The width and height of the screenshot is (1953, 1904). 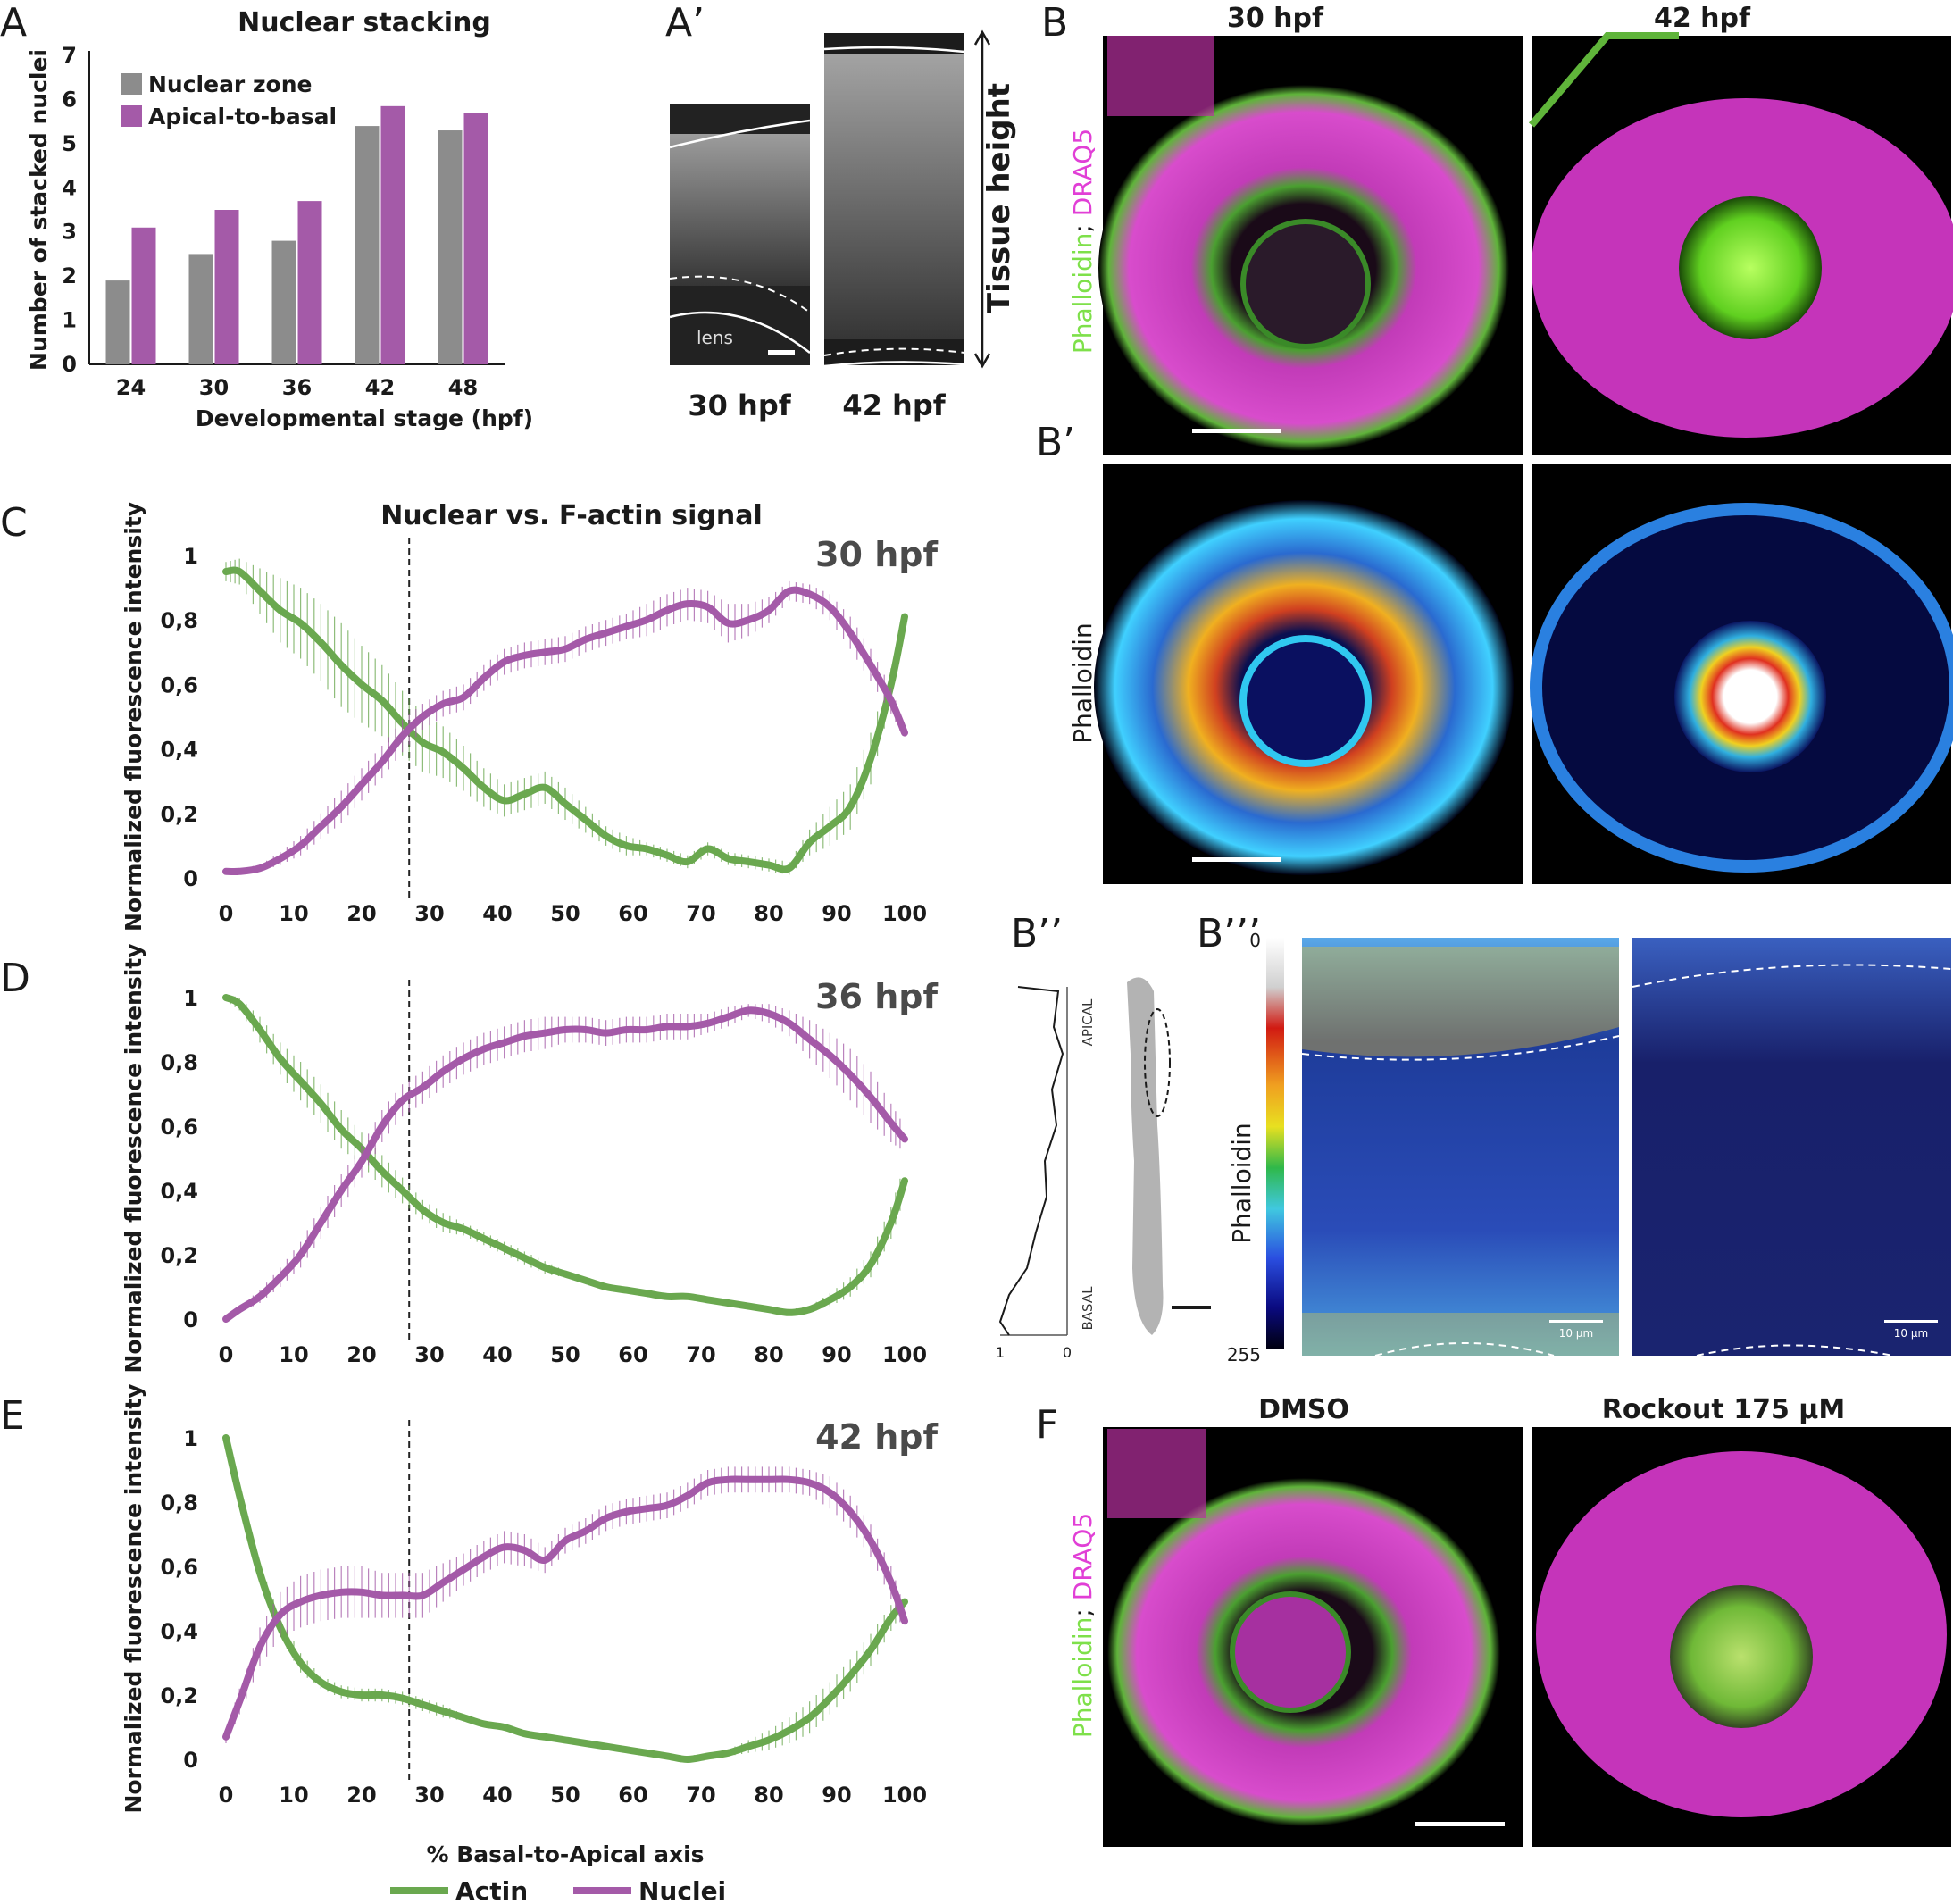 I want to click on bp-stain-label: Phalloidin, so click(x=1083, y=683).